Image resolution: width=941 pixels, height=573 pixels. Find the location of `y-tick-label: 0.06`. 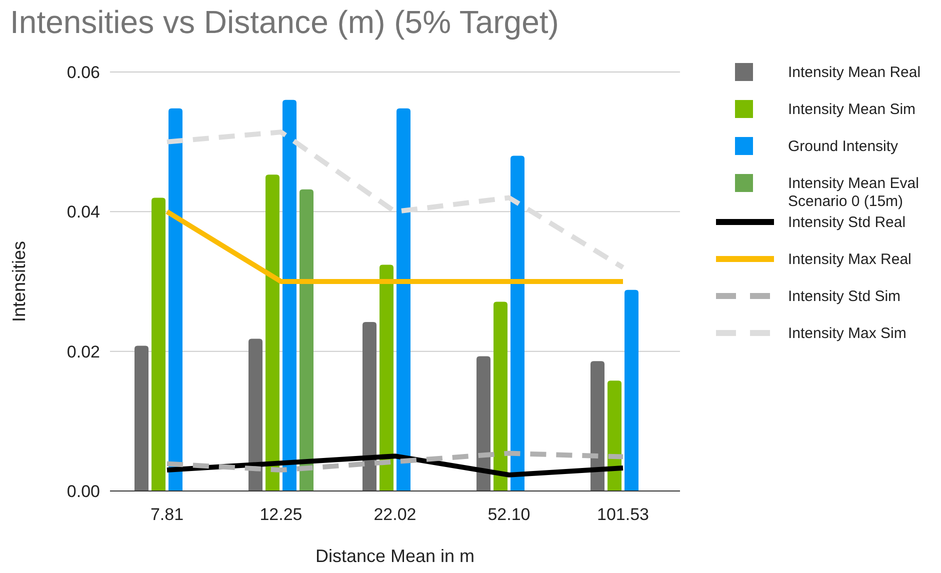

y-tick-label: 0.06 is located at coordinates (83, 72).